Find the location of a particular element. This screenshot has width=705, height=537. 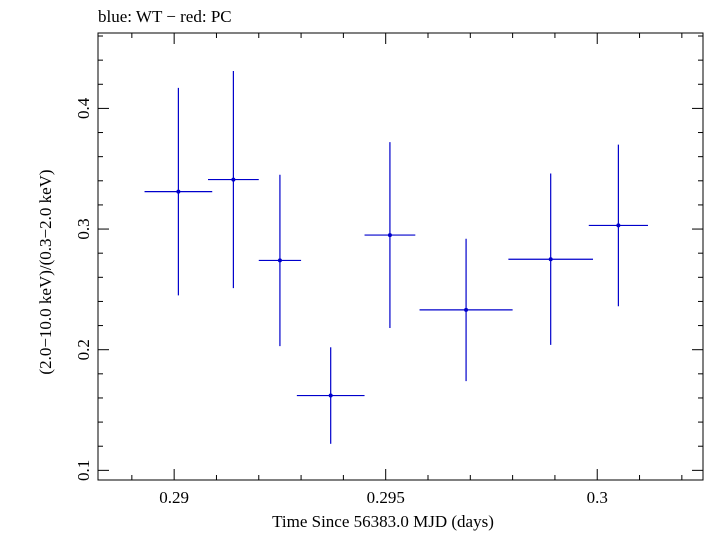

y-tick-label: 0.2 is located at coordinates (83, 349).